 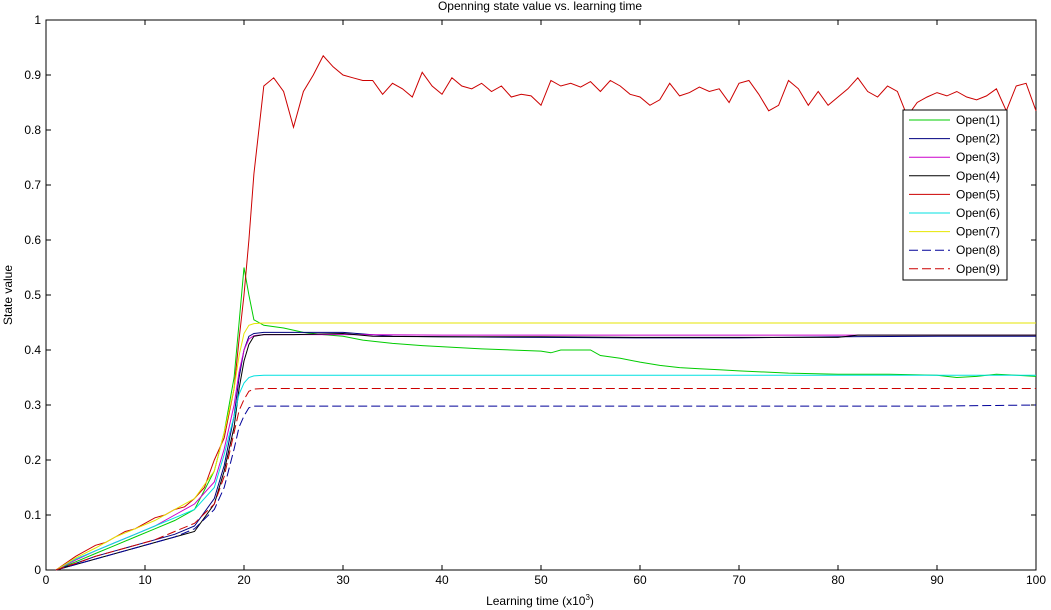 I want to click on legend-label: Open(9), so click(x=978, y=269).